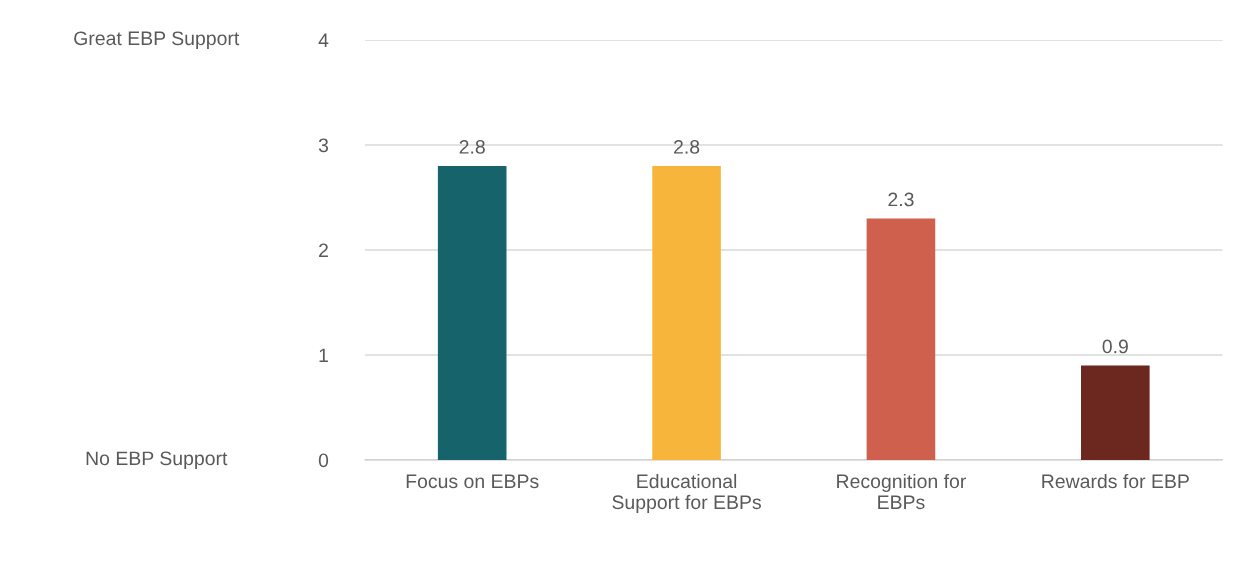 Image resolution: width=1250 pixels, height=579 pixels. Describe the element at coordinates (1115, 346) in the screenshot. I see `data-label: 0.9` at that location.